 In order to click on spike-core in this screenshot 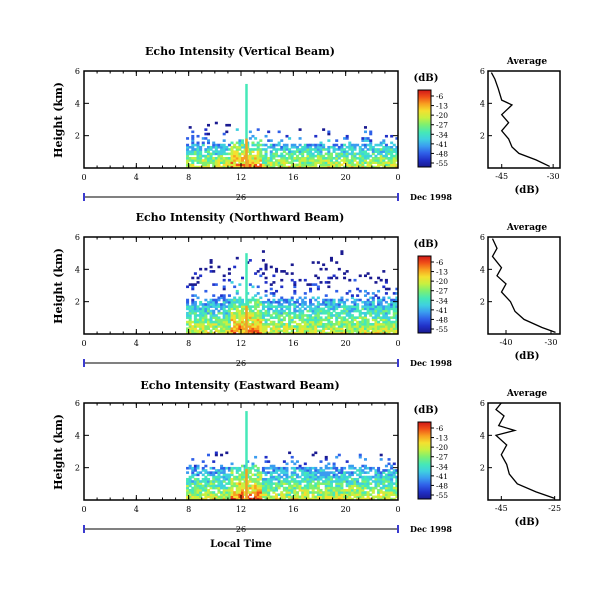, I will do `click(246, 153)`.